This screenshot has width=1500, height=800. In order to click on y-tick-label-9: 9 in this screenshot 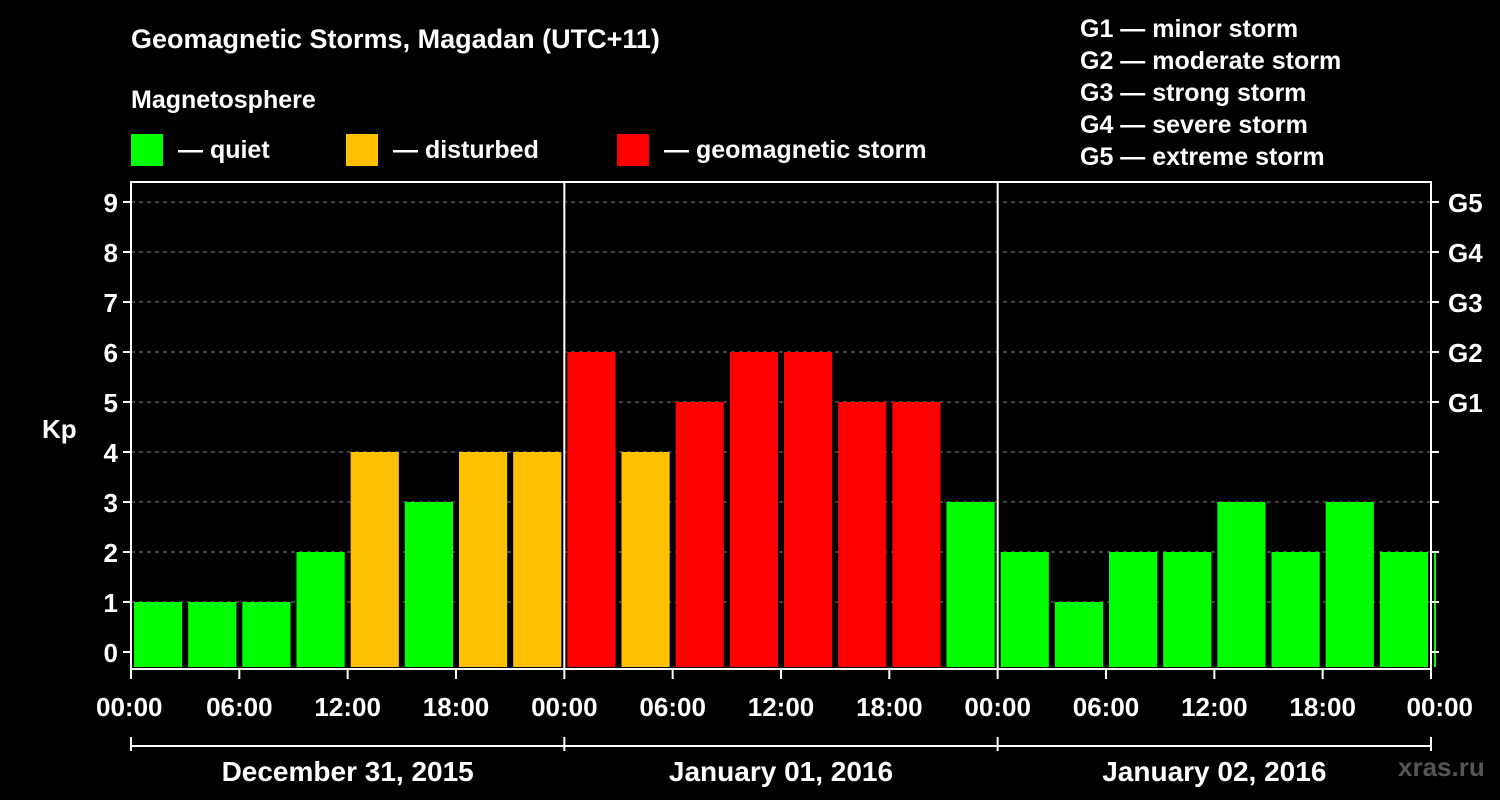, I will do `click(111, 203)`.